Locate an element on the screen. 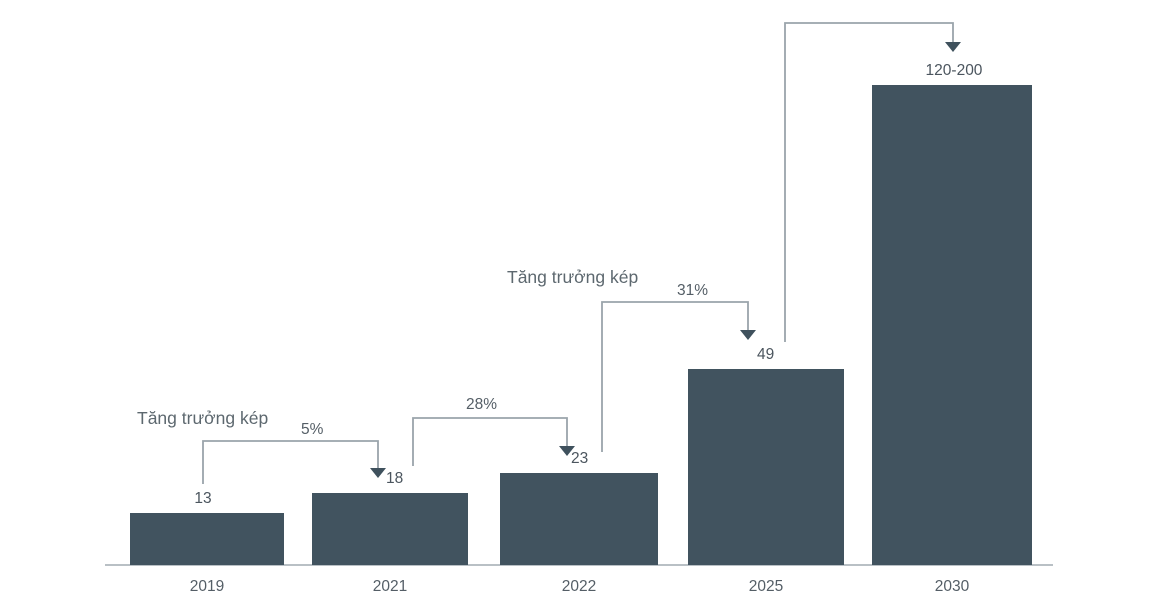 This screenshot has height=616, width=1174. x-axis-line is located at coordinates (579, 565).